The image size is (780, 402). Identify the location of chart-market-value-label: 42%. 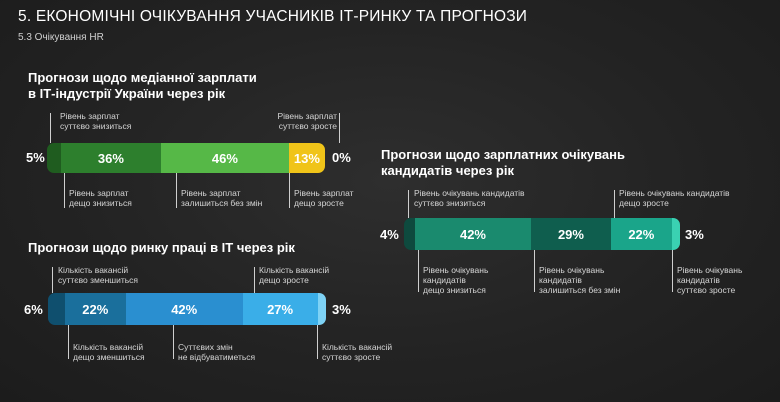
(184, 309).